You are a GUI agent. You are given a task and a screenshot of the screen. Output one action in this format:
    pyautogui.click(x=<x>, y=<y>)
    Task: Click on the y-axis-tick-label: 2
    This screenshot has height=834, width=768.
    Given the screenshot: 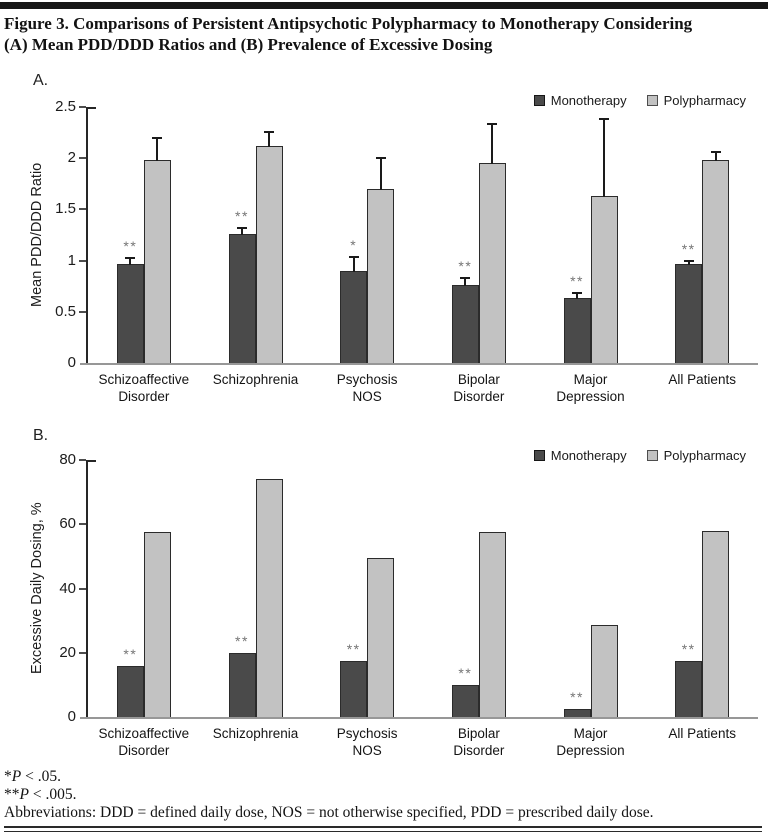 What is the action you would take?
    pyautogui.click(x=71, y=158)
    